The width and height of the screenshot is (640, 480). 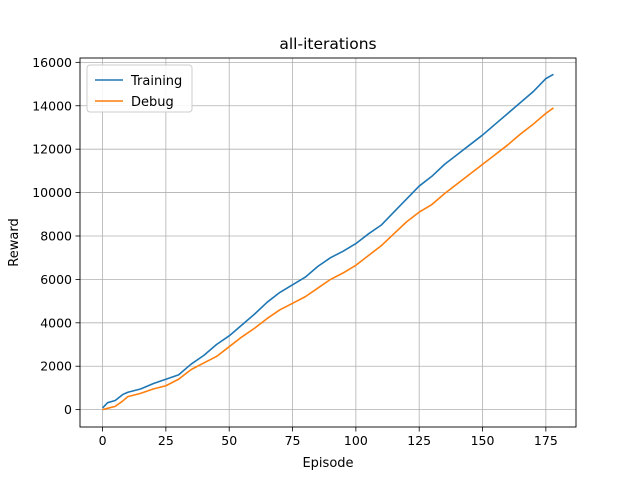 What do you see at coordinates (68, 409) in the screenshot?
I see `y-tick-label: 0` at bounding box center [68, 409].